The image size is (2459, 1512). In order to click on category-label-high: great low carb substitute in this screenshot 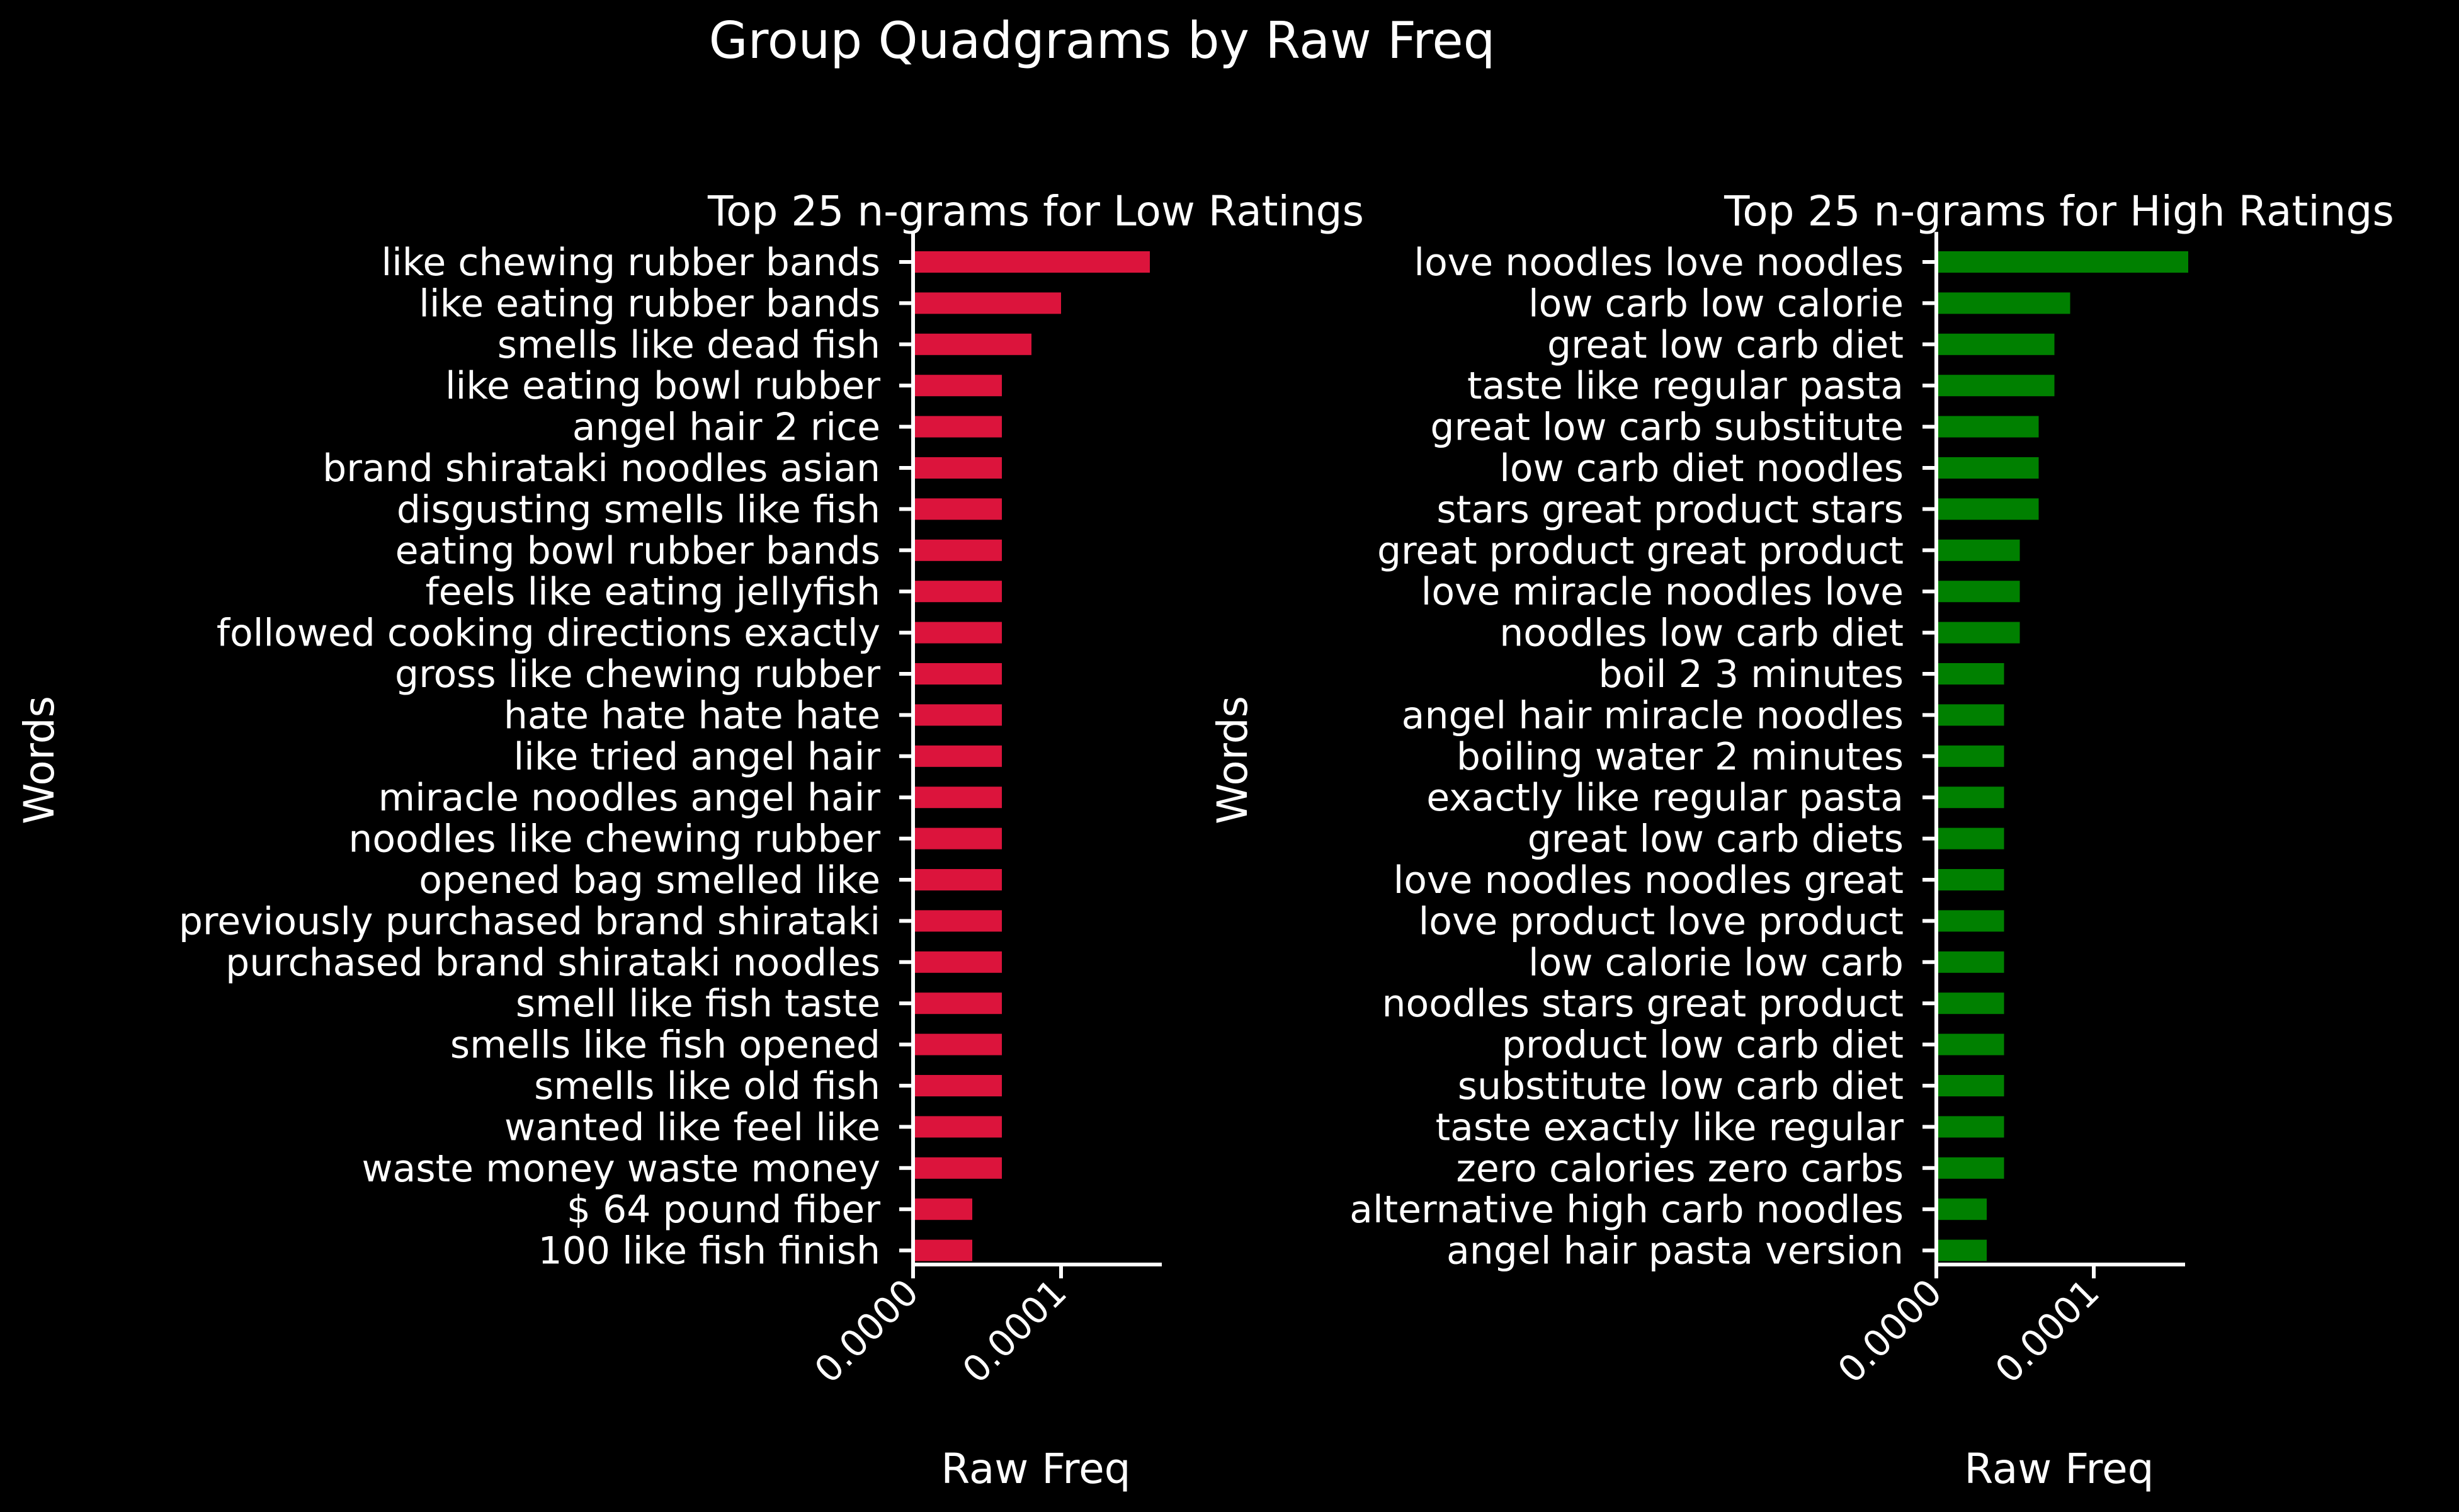, I will do `click(1667, 428)`.